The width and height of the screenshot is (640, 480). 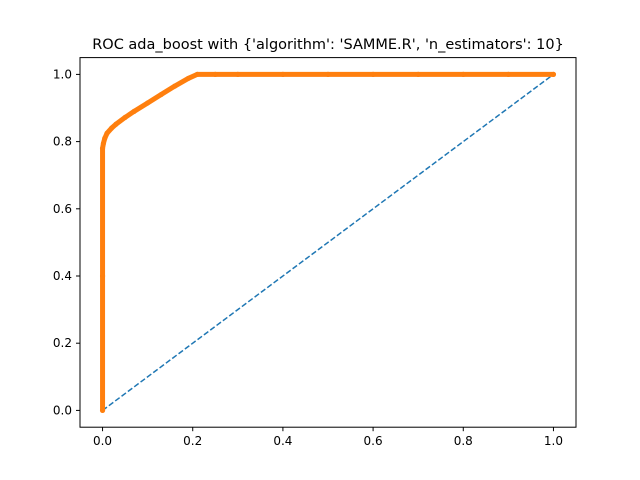 I want to click on y-tick-label: 1.0, so click(x=62, y=74).